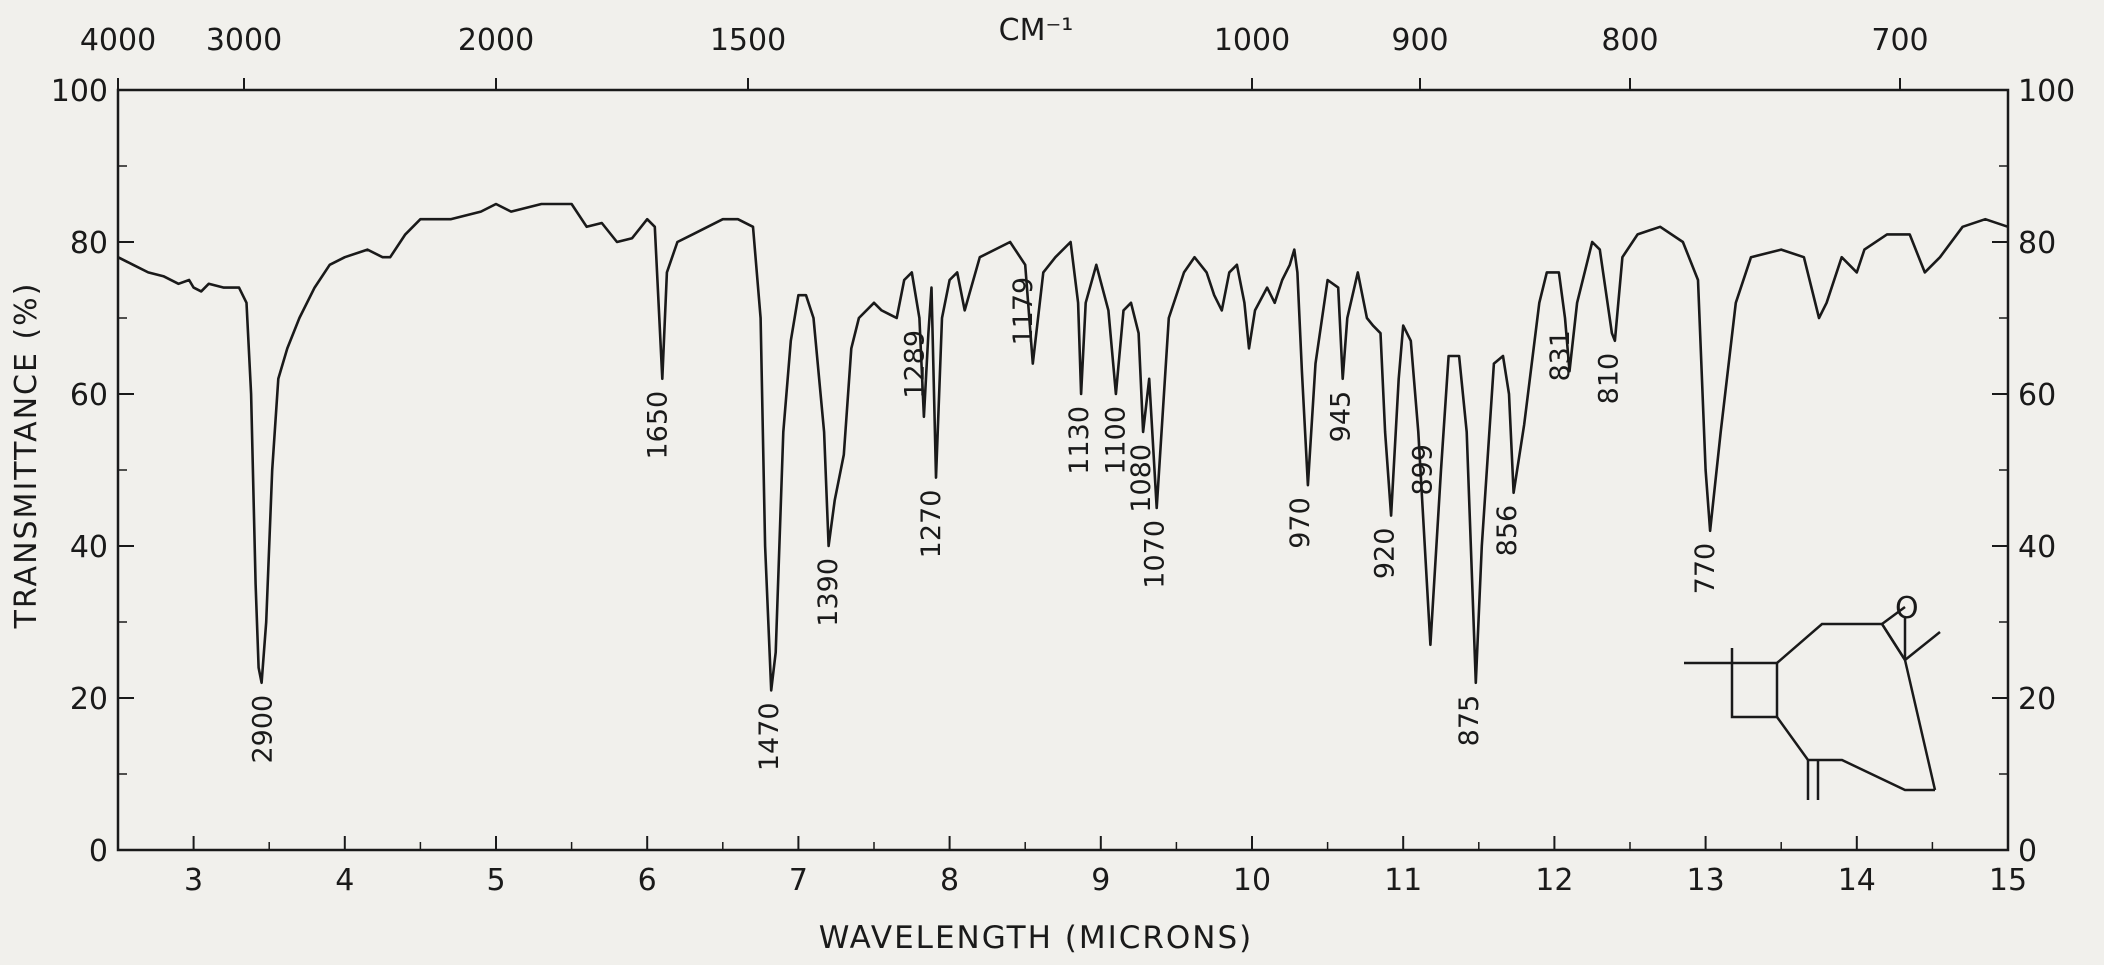 The image size is (2104, 965). I want to click on x-tick-label: 5, so click(495, 880).